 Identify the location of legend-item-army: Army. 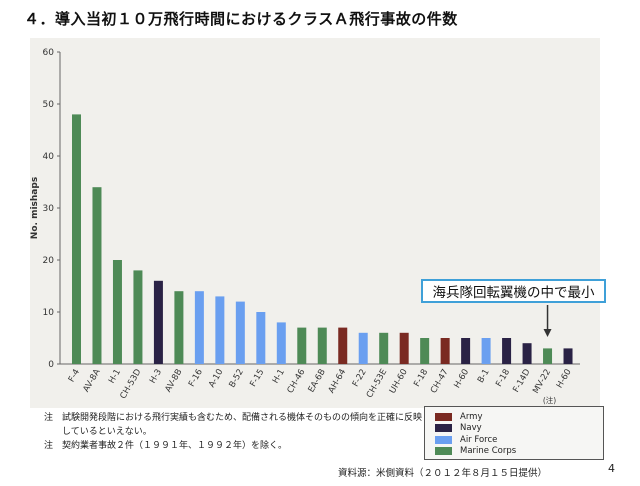
(519, 417).